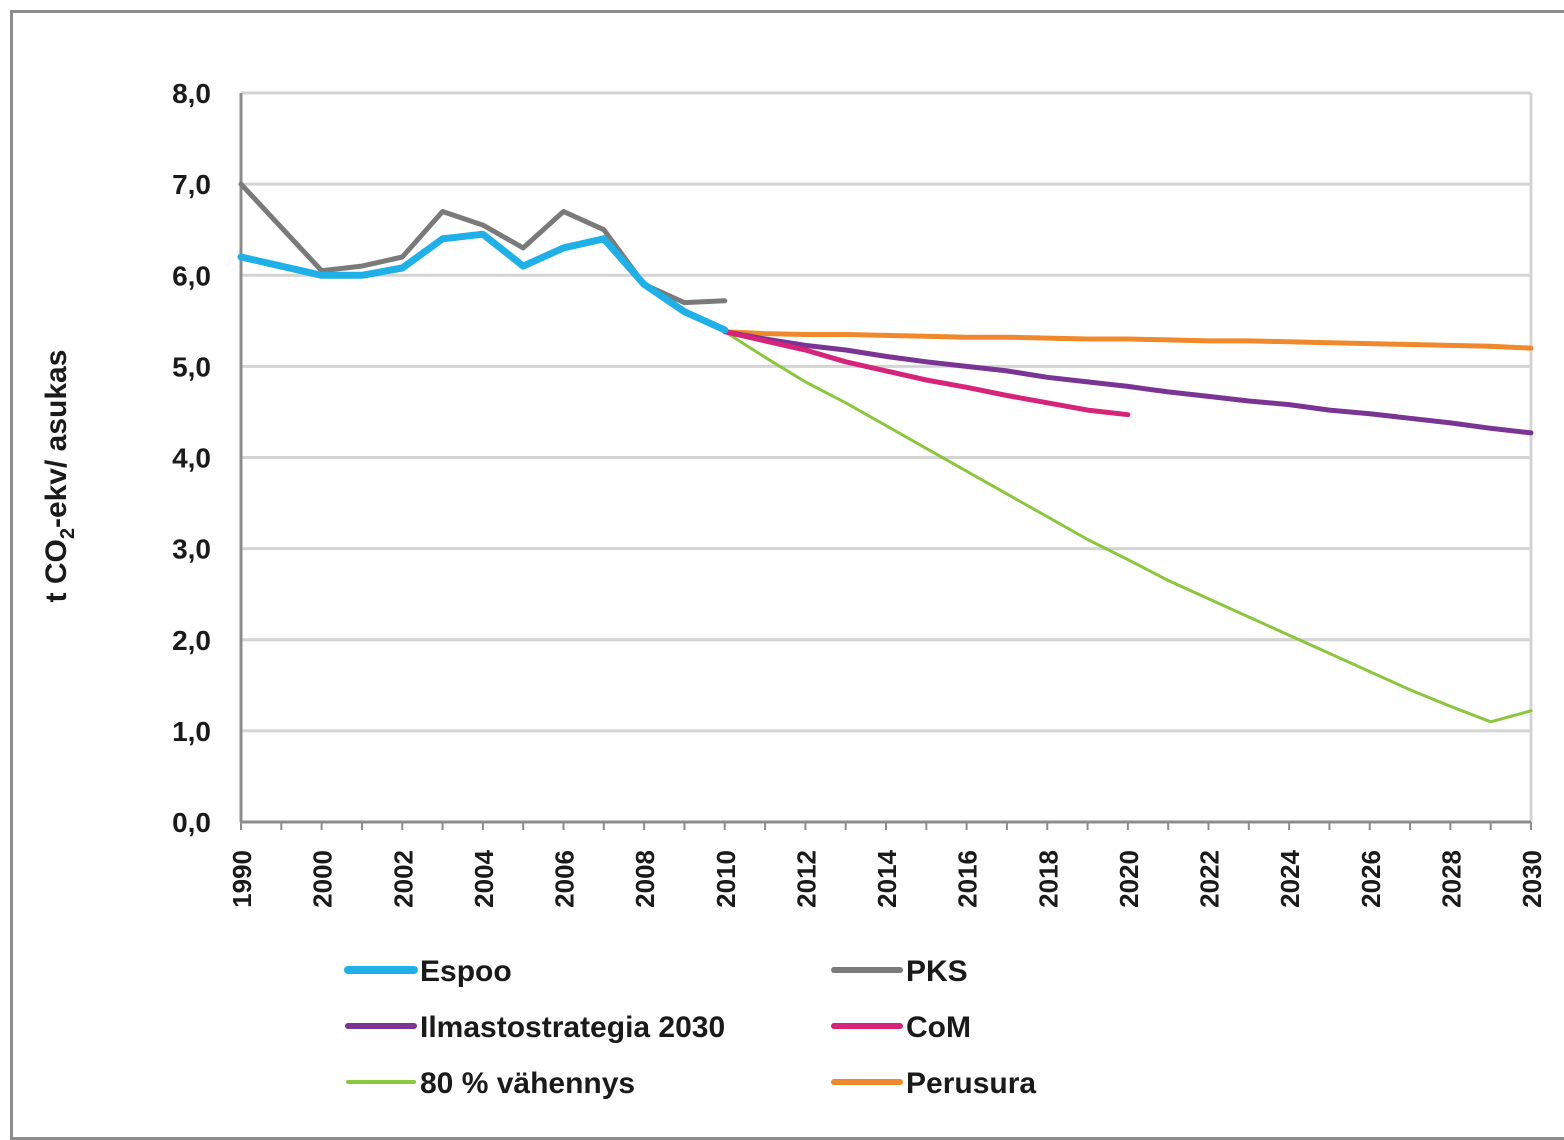 The image size is (1564, 1140). What do you see at coordinates (1371, 879) in the screenshot?
I see `x-tick-label: 2026` at bounding box center [1371, 879].